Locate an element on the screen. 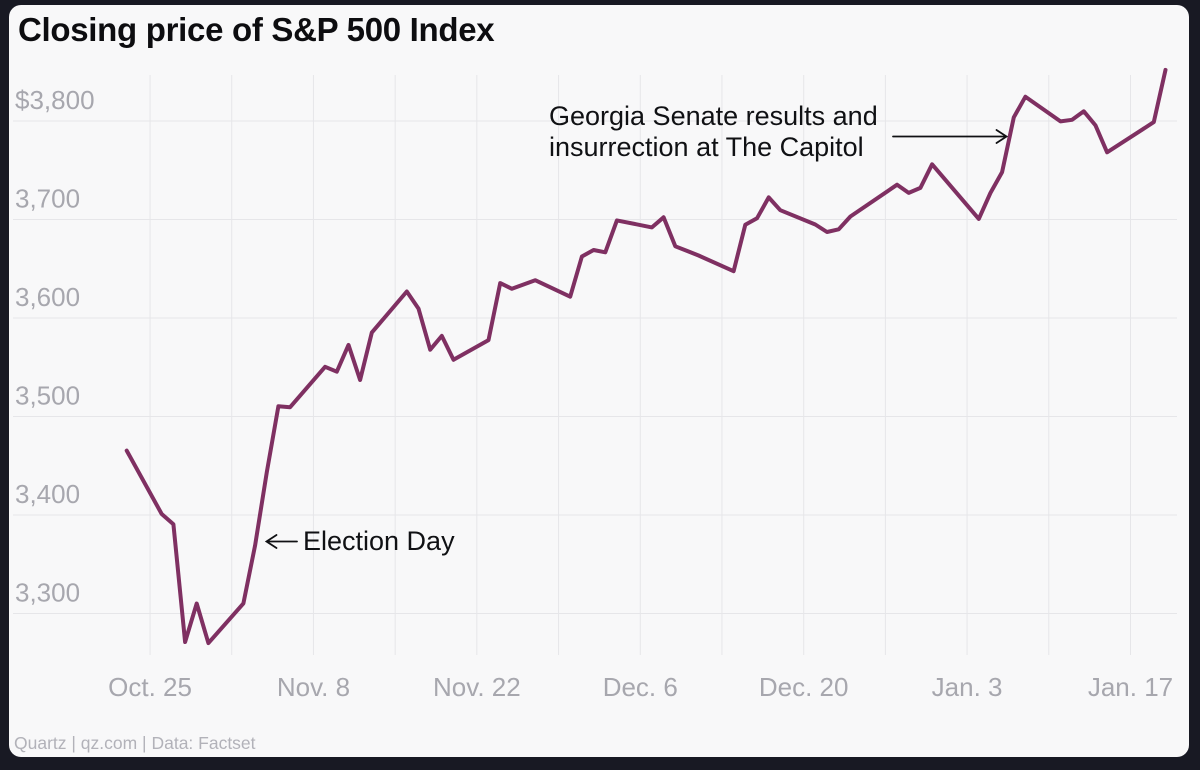 The height and width of the screenshot is (770, 1200). x-tick-label: Dec. 6 is located at coordinates (640, 687).